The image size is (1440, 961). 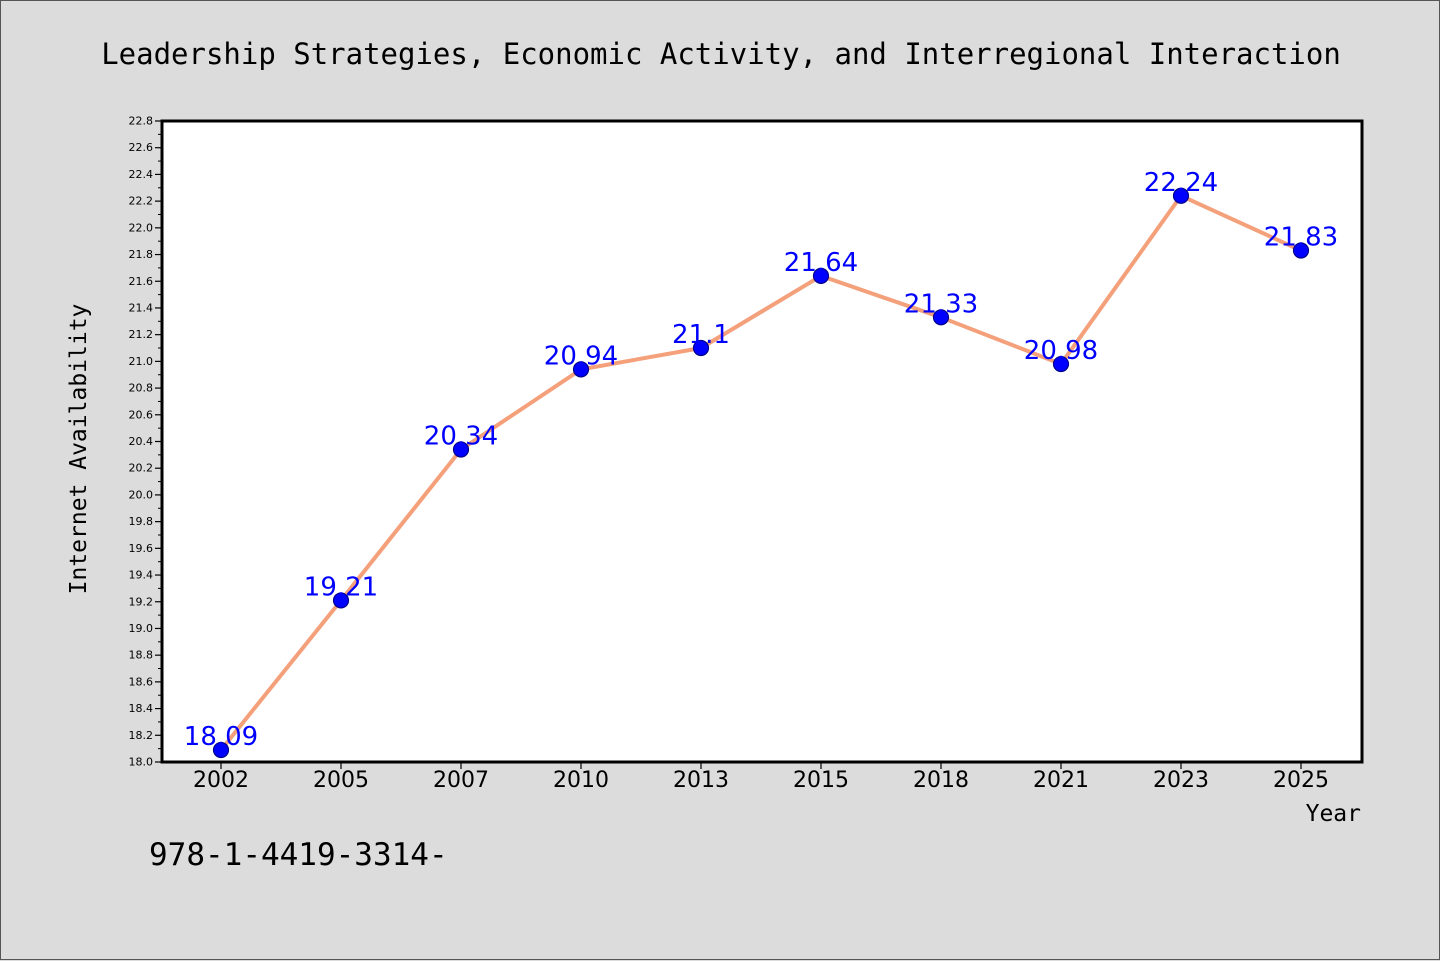 I want to click on data-label: 22.24, so click(x=1181, y=183).